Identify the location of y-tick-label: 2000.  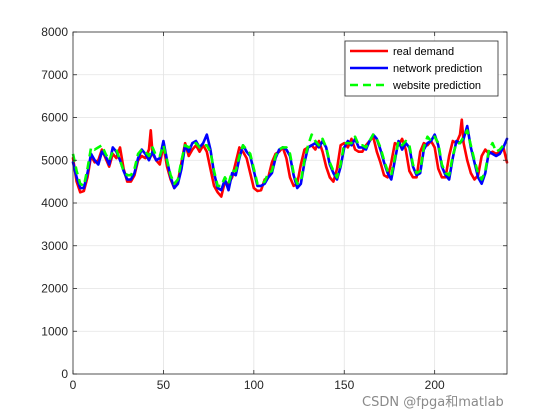
(54, 289).